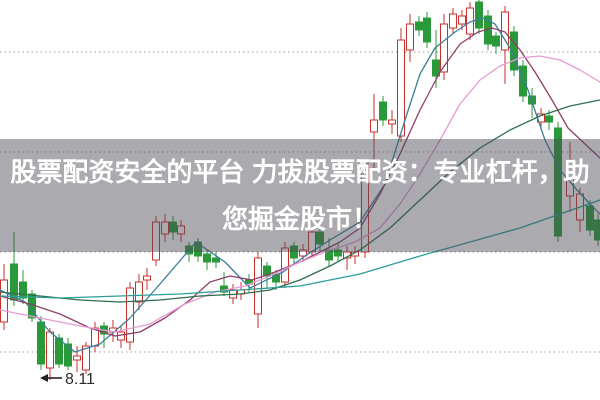  What do you see at coordinates (44, 378) in the screenshot?
I see `low-annotation-arrowhead` at bounding box center [44, 378].